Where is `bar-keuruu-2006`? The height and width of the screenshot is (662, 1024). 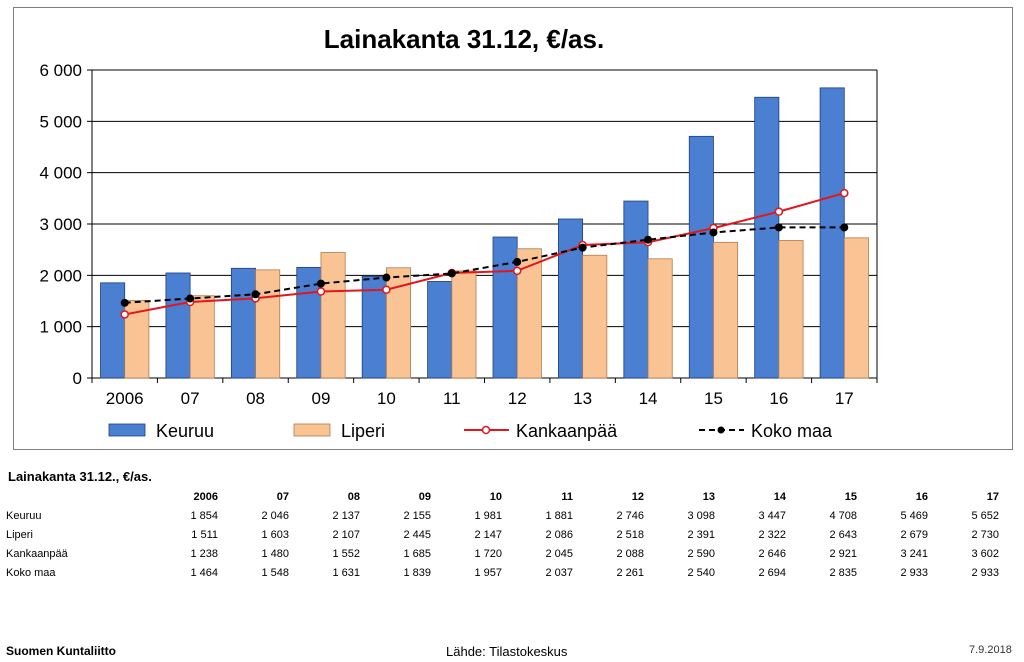 bar-keuruu-2006 is located at coordinates (113, 330).